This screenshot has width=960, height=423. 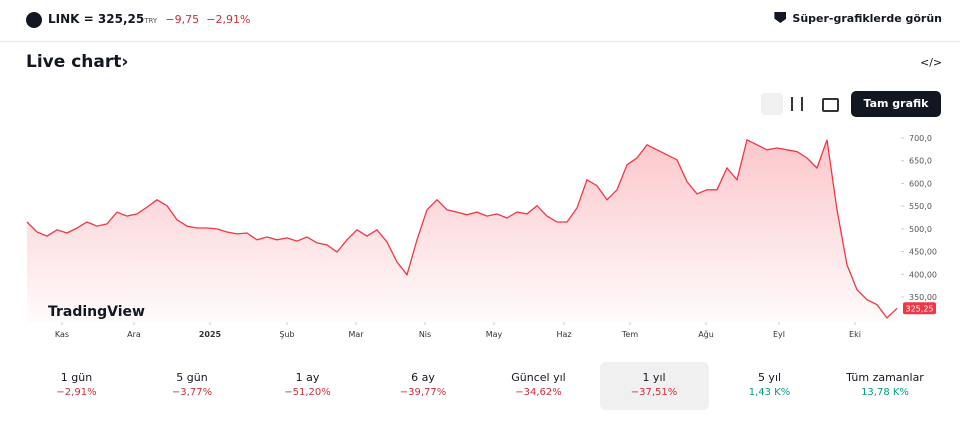 What do you see at coordinates (96, 312) in the screenshot?
I see `watermark: TradingView` at bounding box center [96, 312].